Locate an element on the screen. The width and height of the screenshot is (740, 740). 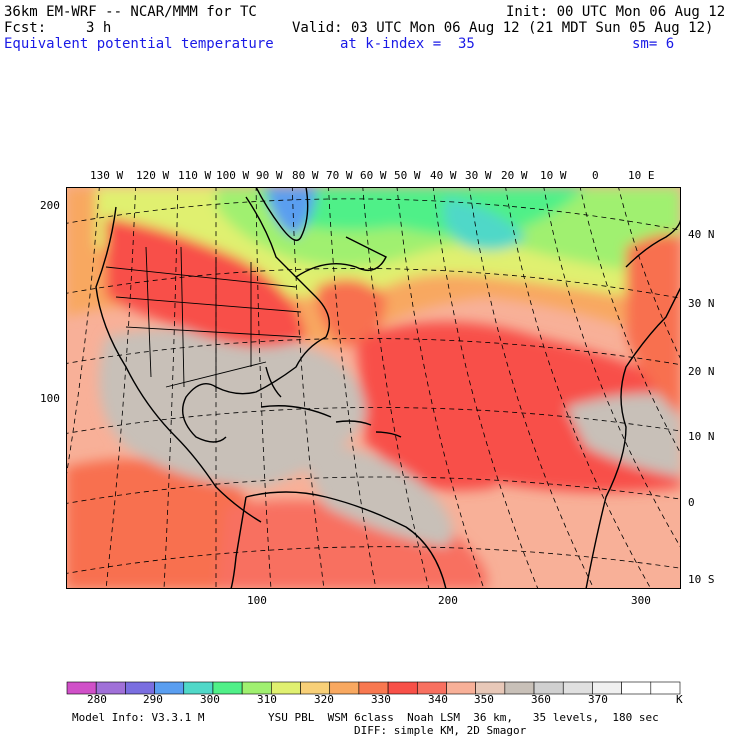
political-boundaries is located at coordinates (203, 319).